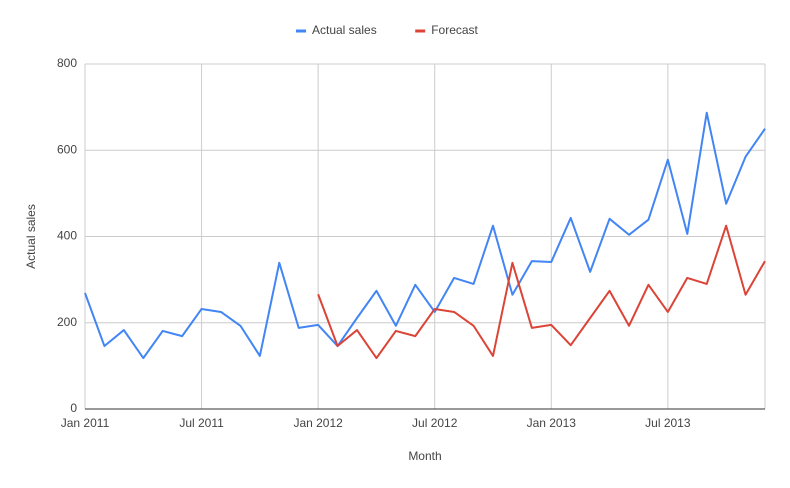 Image resolution: width=790 pixels, height=488 pixels. Describe the element at coordinates (552, 423) in the screenshot. I see `x-tick-label: Jan 2013` at that location.